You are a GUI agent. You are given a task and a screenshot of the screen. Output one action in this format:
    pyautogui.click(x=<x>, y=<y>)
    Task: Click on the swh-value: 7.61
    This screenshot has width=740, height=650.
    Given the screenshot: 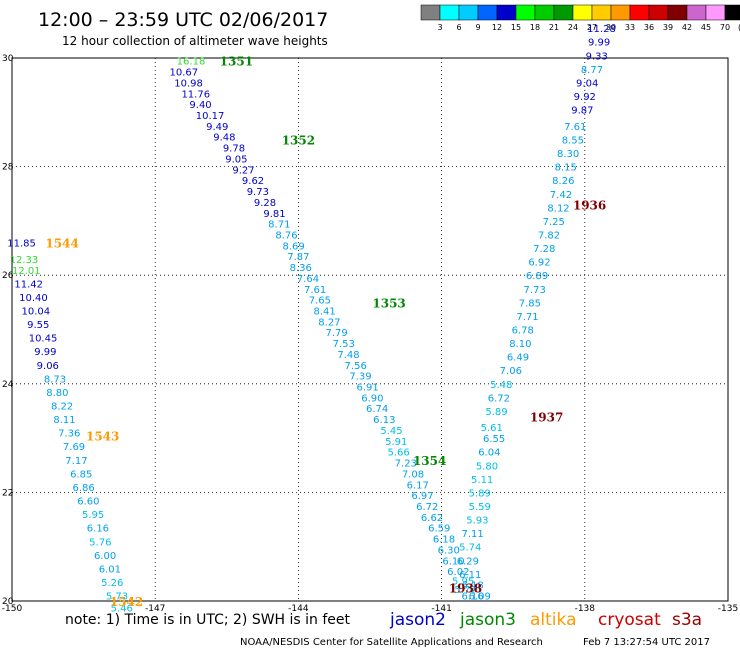 What is the action you would take?
    pyautogui.click(x=575, y=127)
    